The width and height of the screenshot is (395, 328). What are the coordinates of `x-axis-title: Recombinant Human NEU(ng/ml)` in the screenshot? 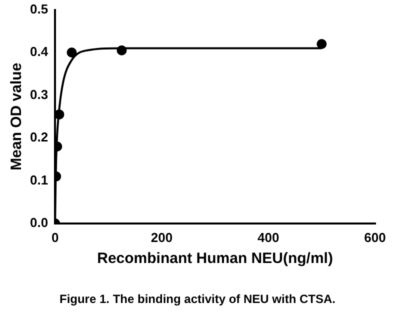 It's located at (215, 259).